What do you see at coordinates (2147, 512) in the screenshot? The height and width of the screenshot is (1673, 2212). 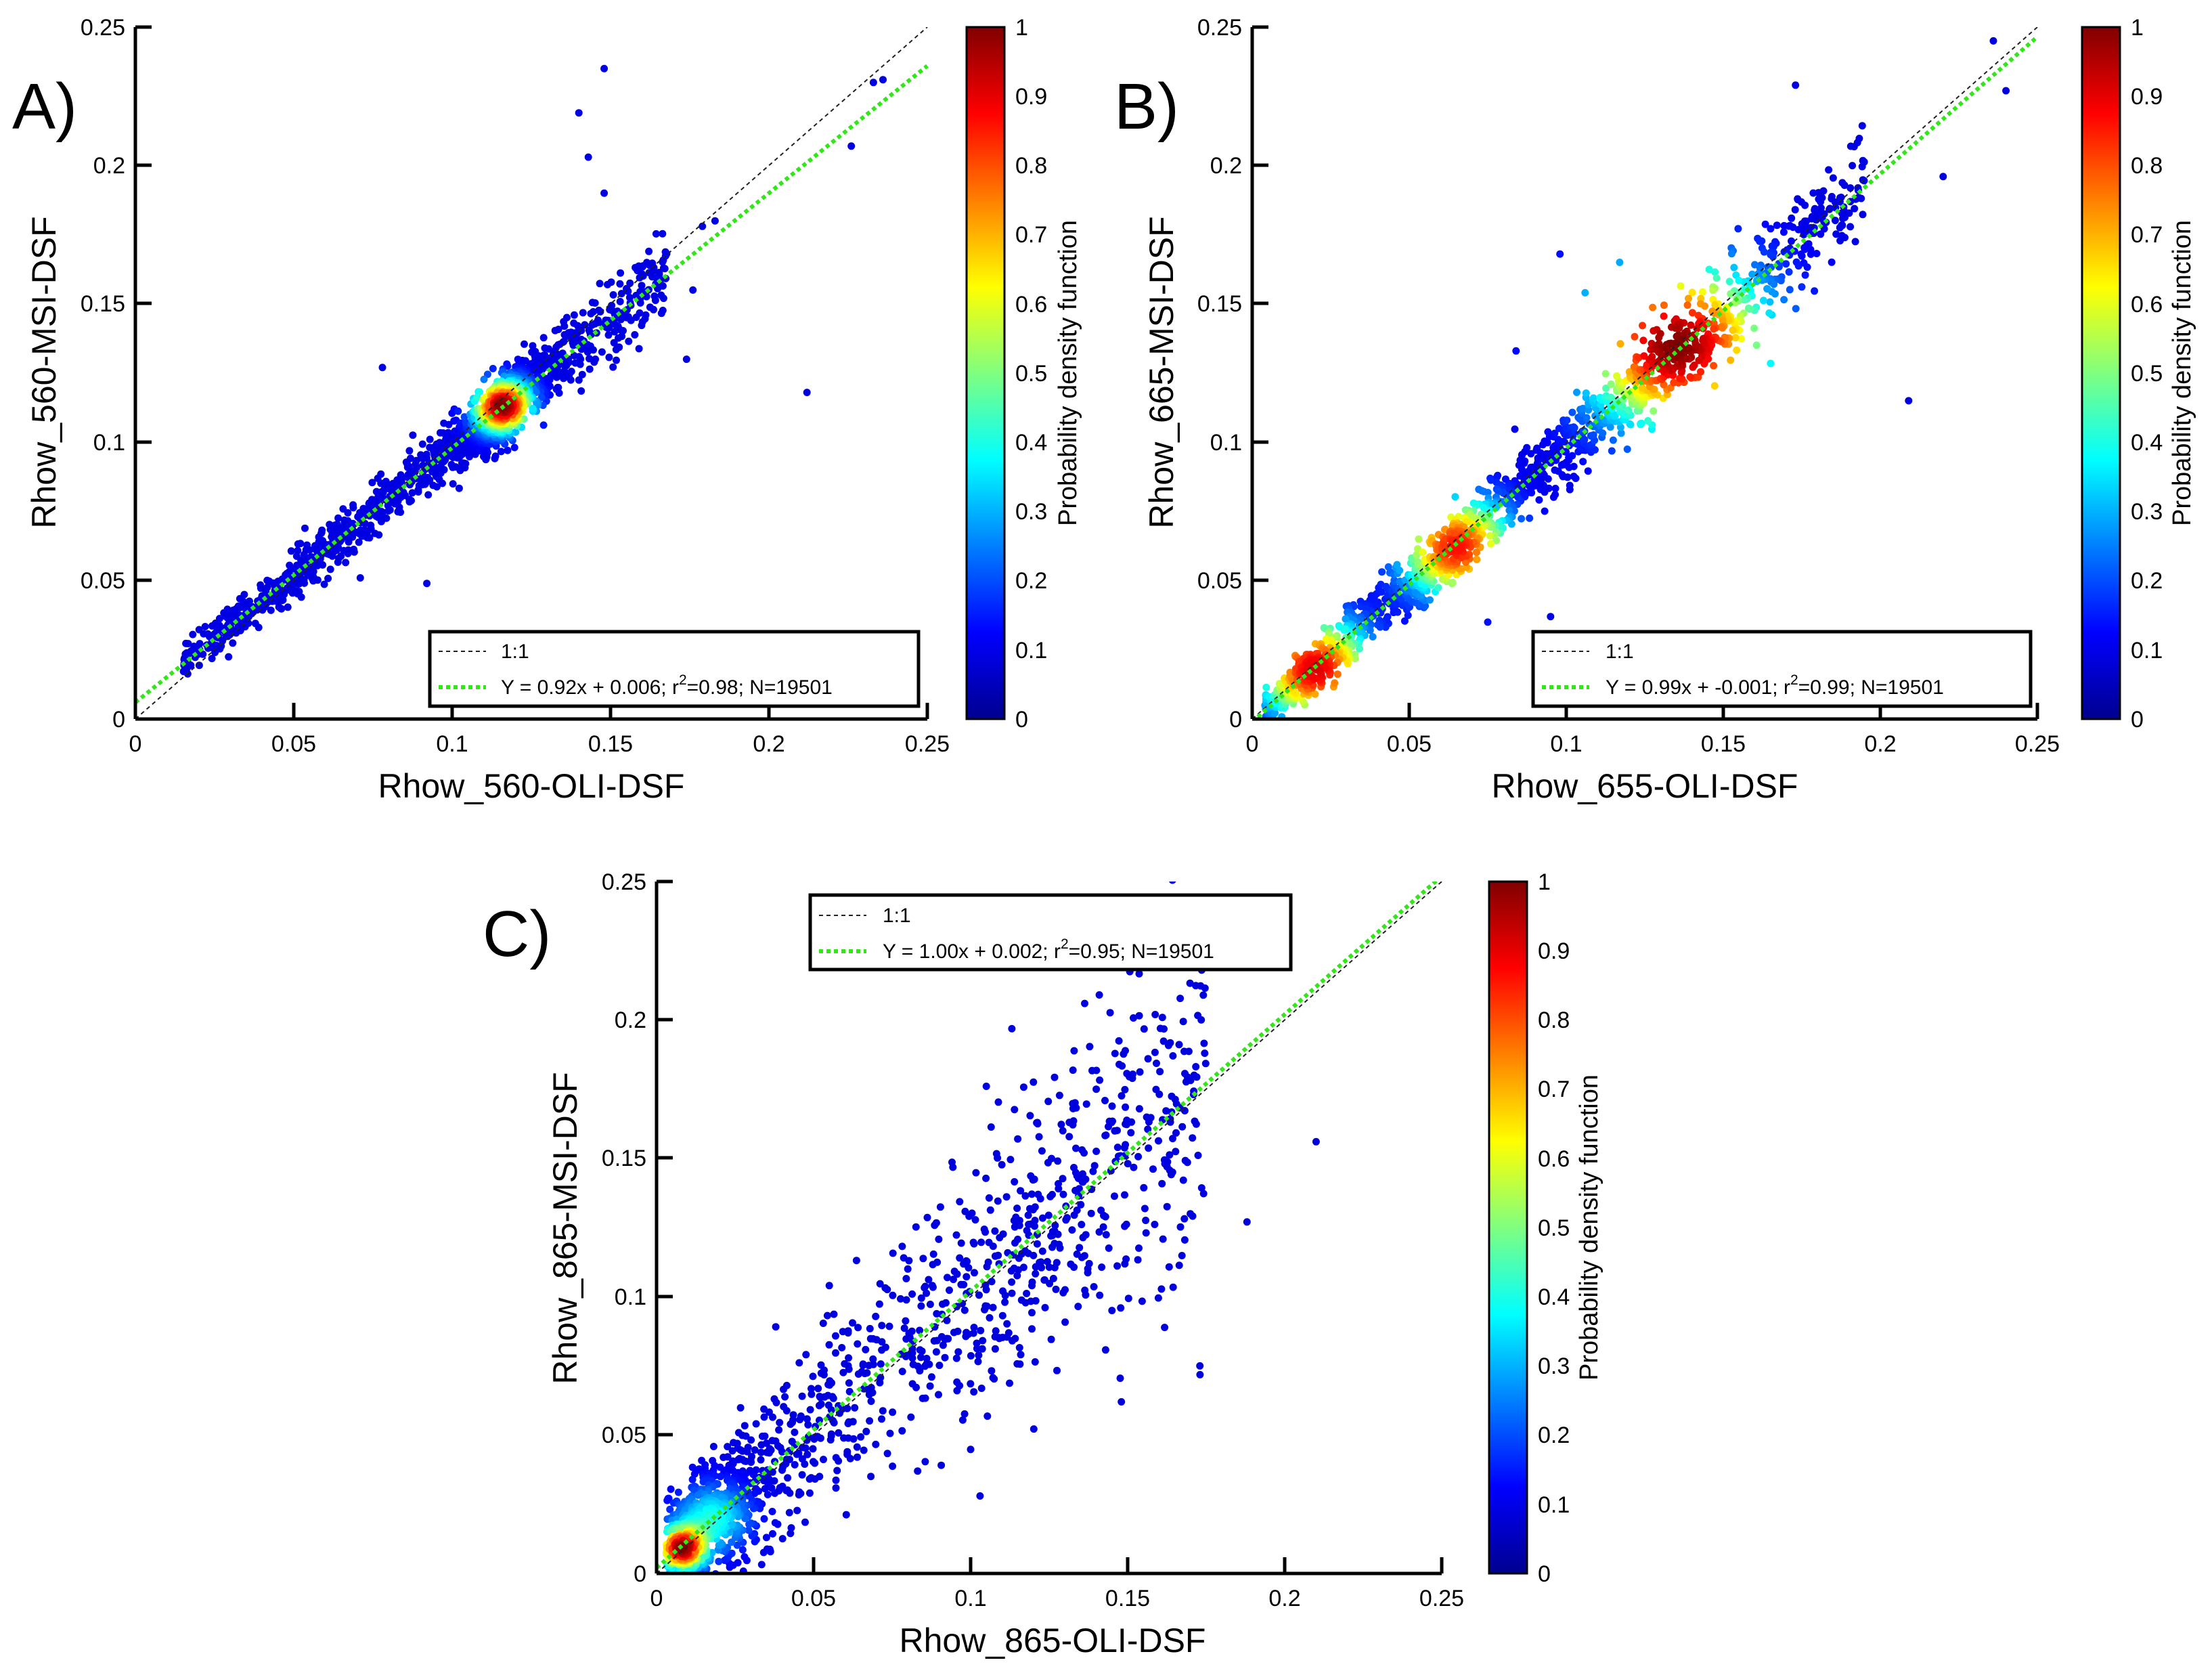 I see `panel-b-cbtick-3: 0.3` at bounding box center [2147, 512].